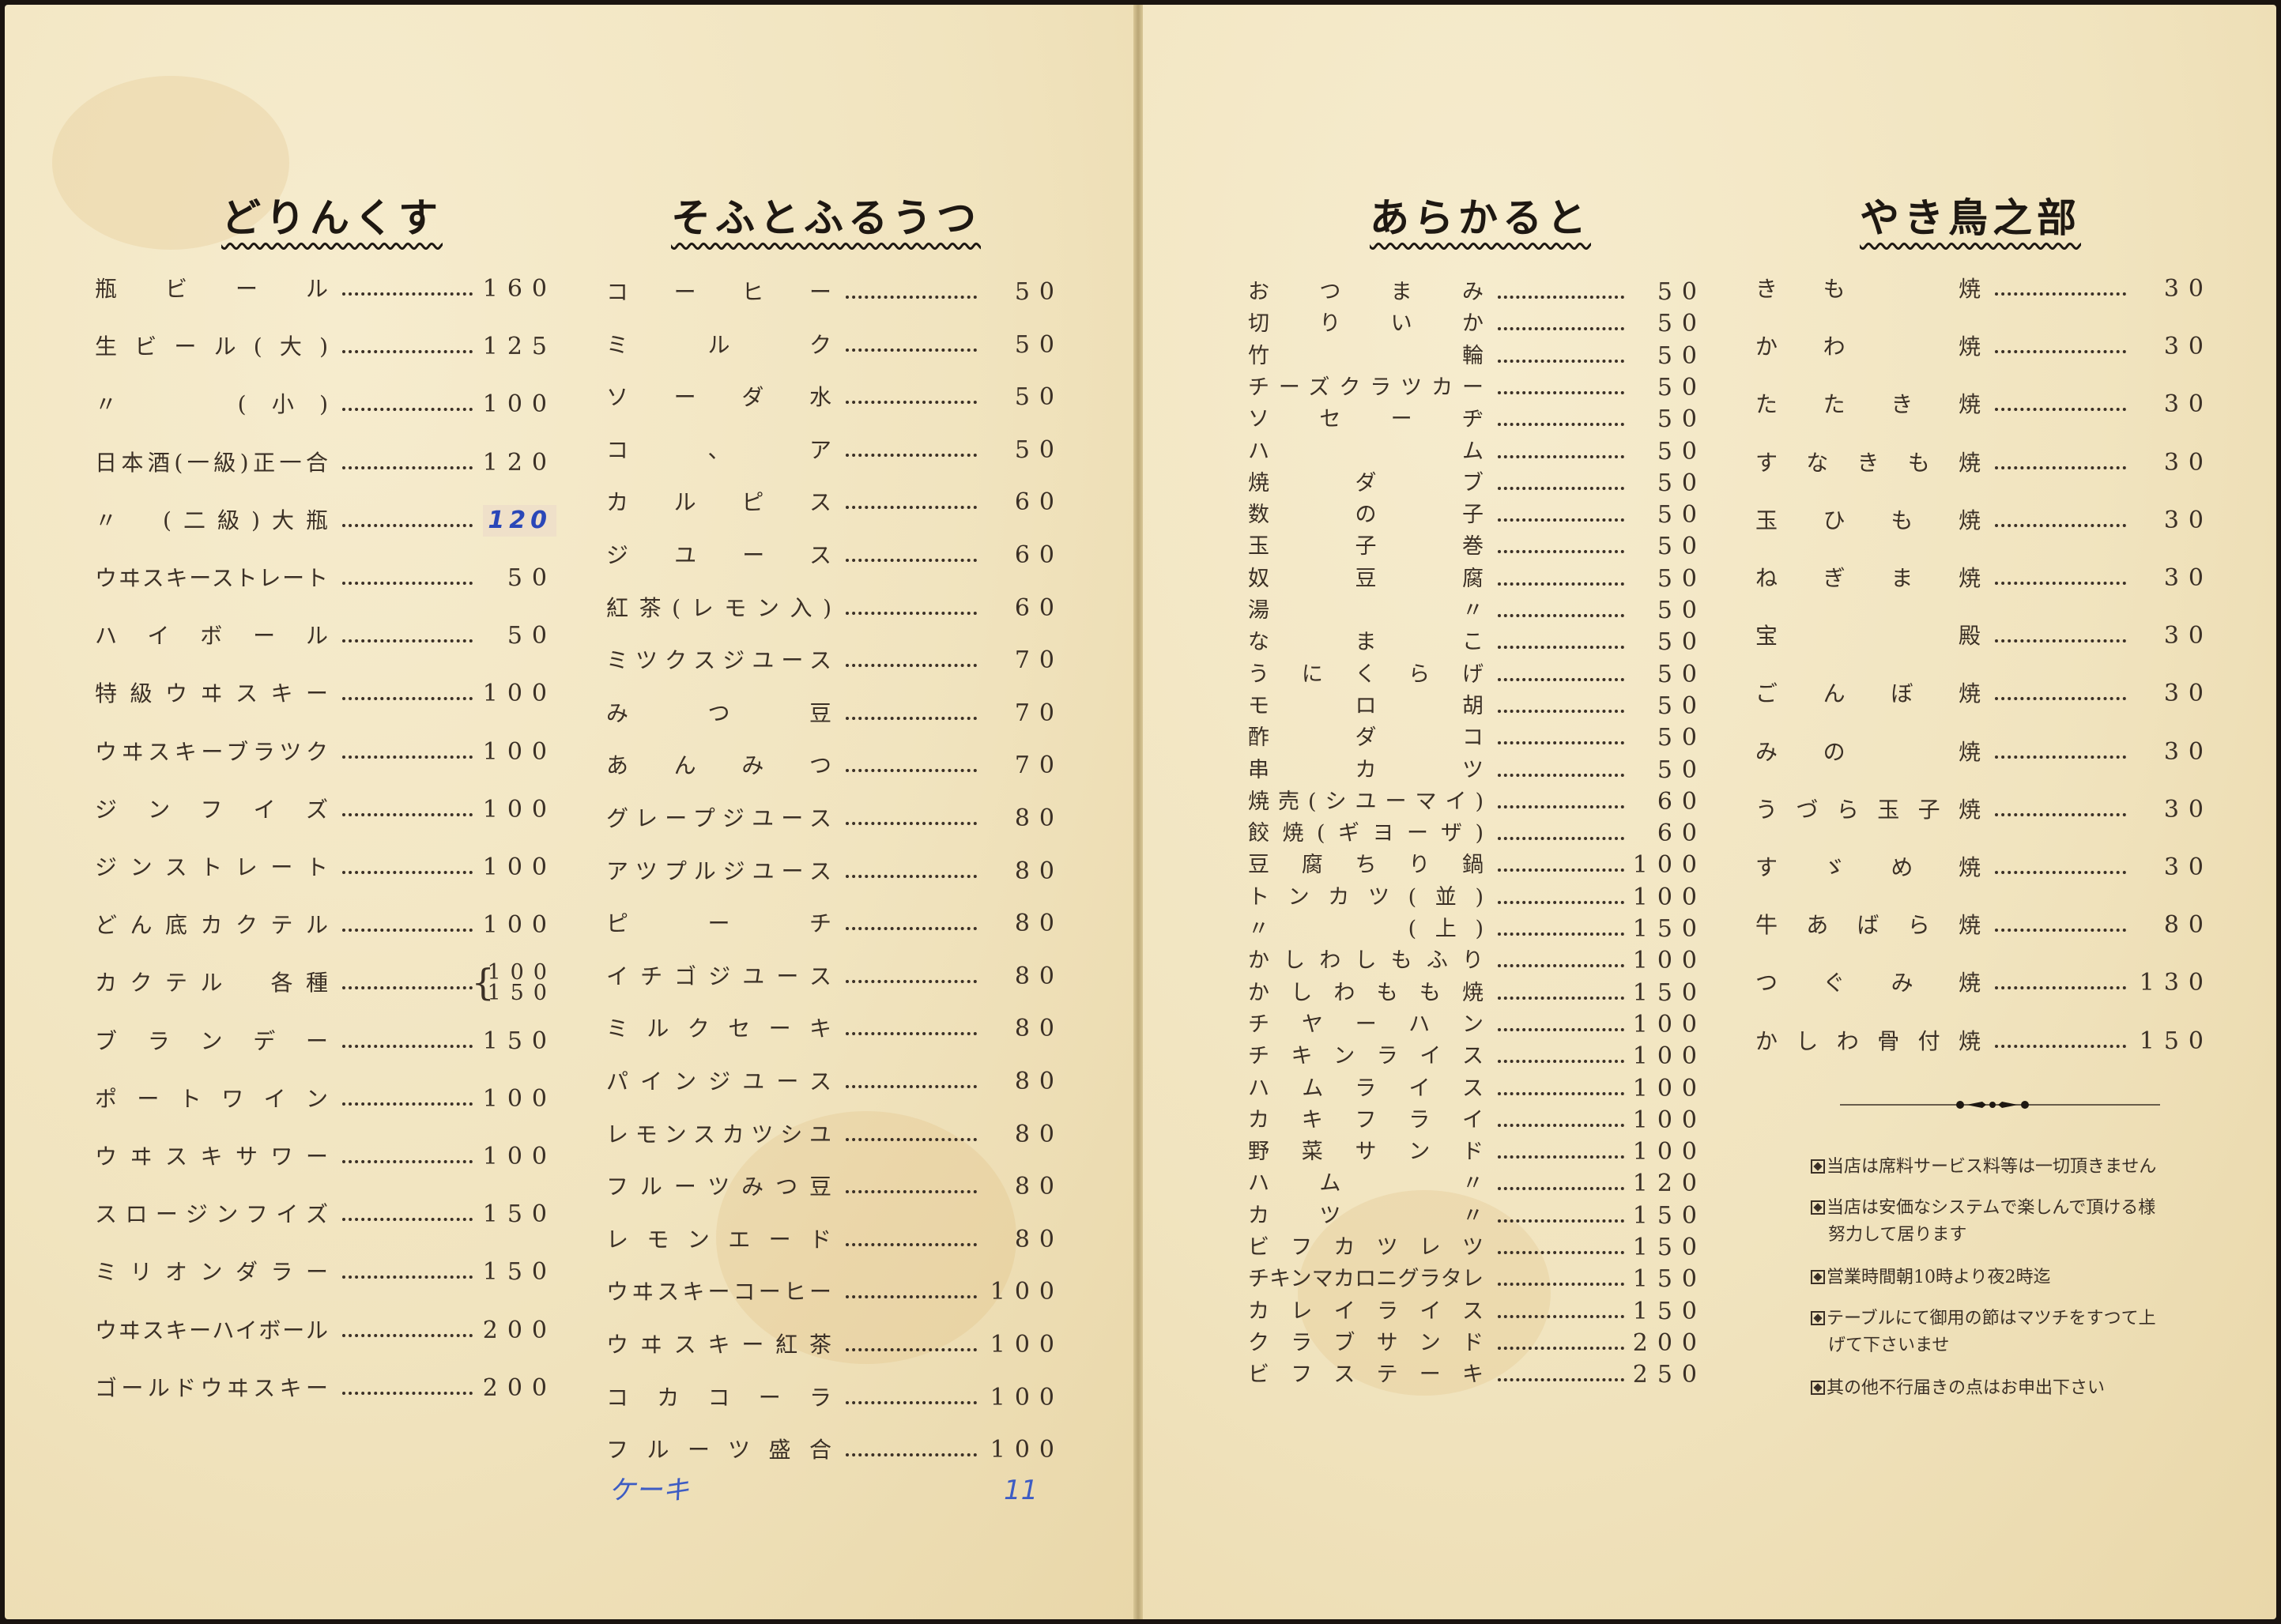  What do you see at coordinates (1473, 515) in the screenshot?
I see `menu-item: 数の子 50` at bounding box center [1473, 515].